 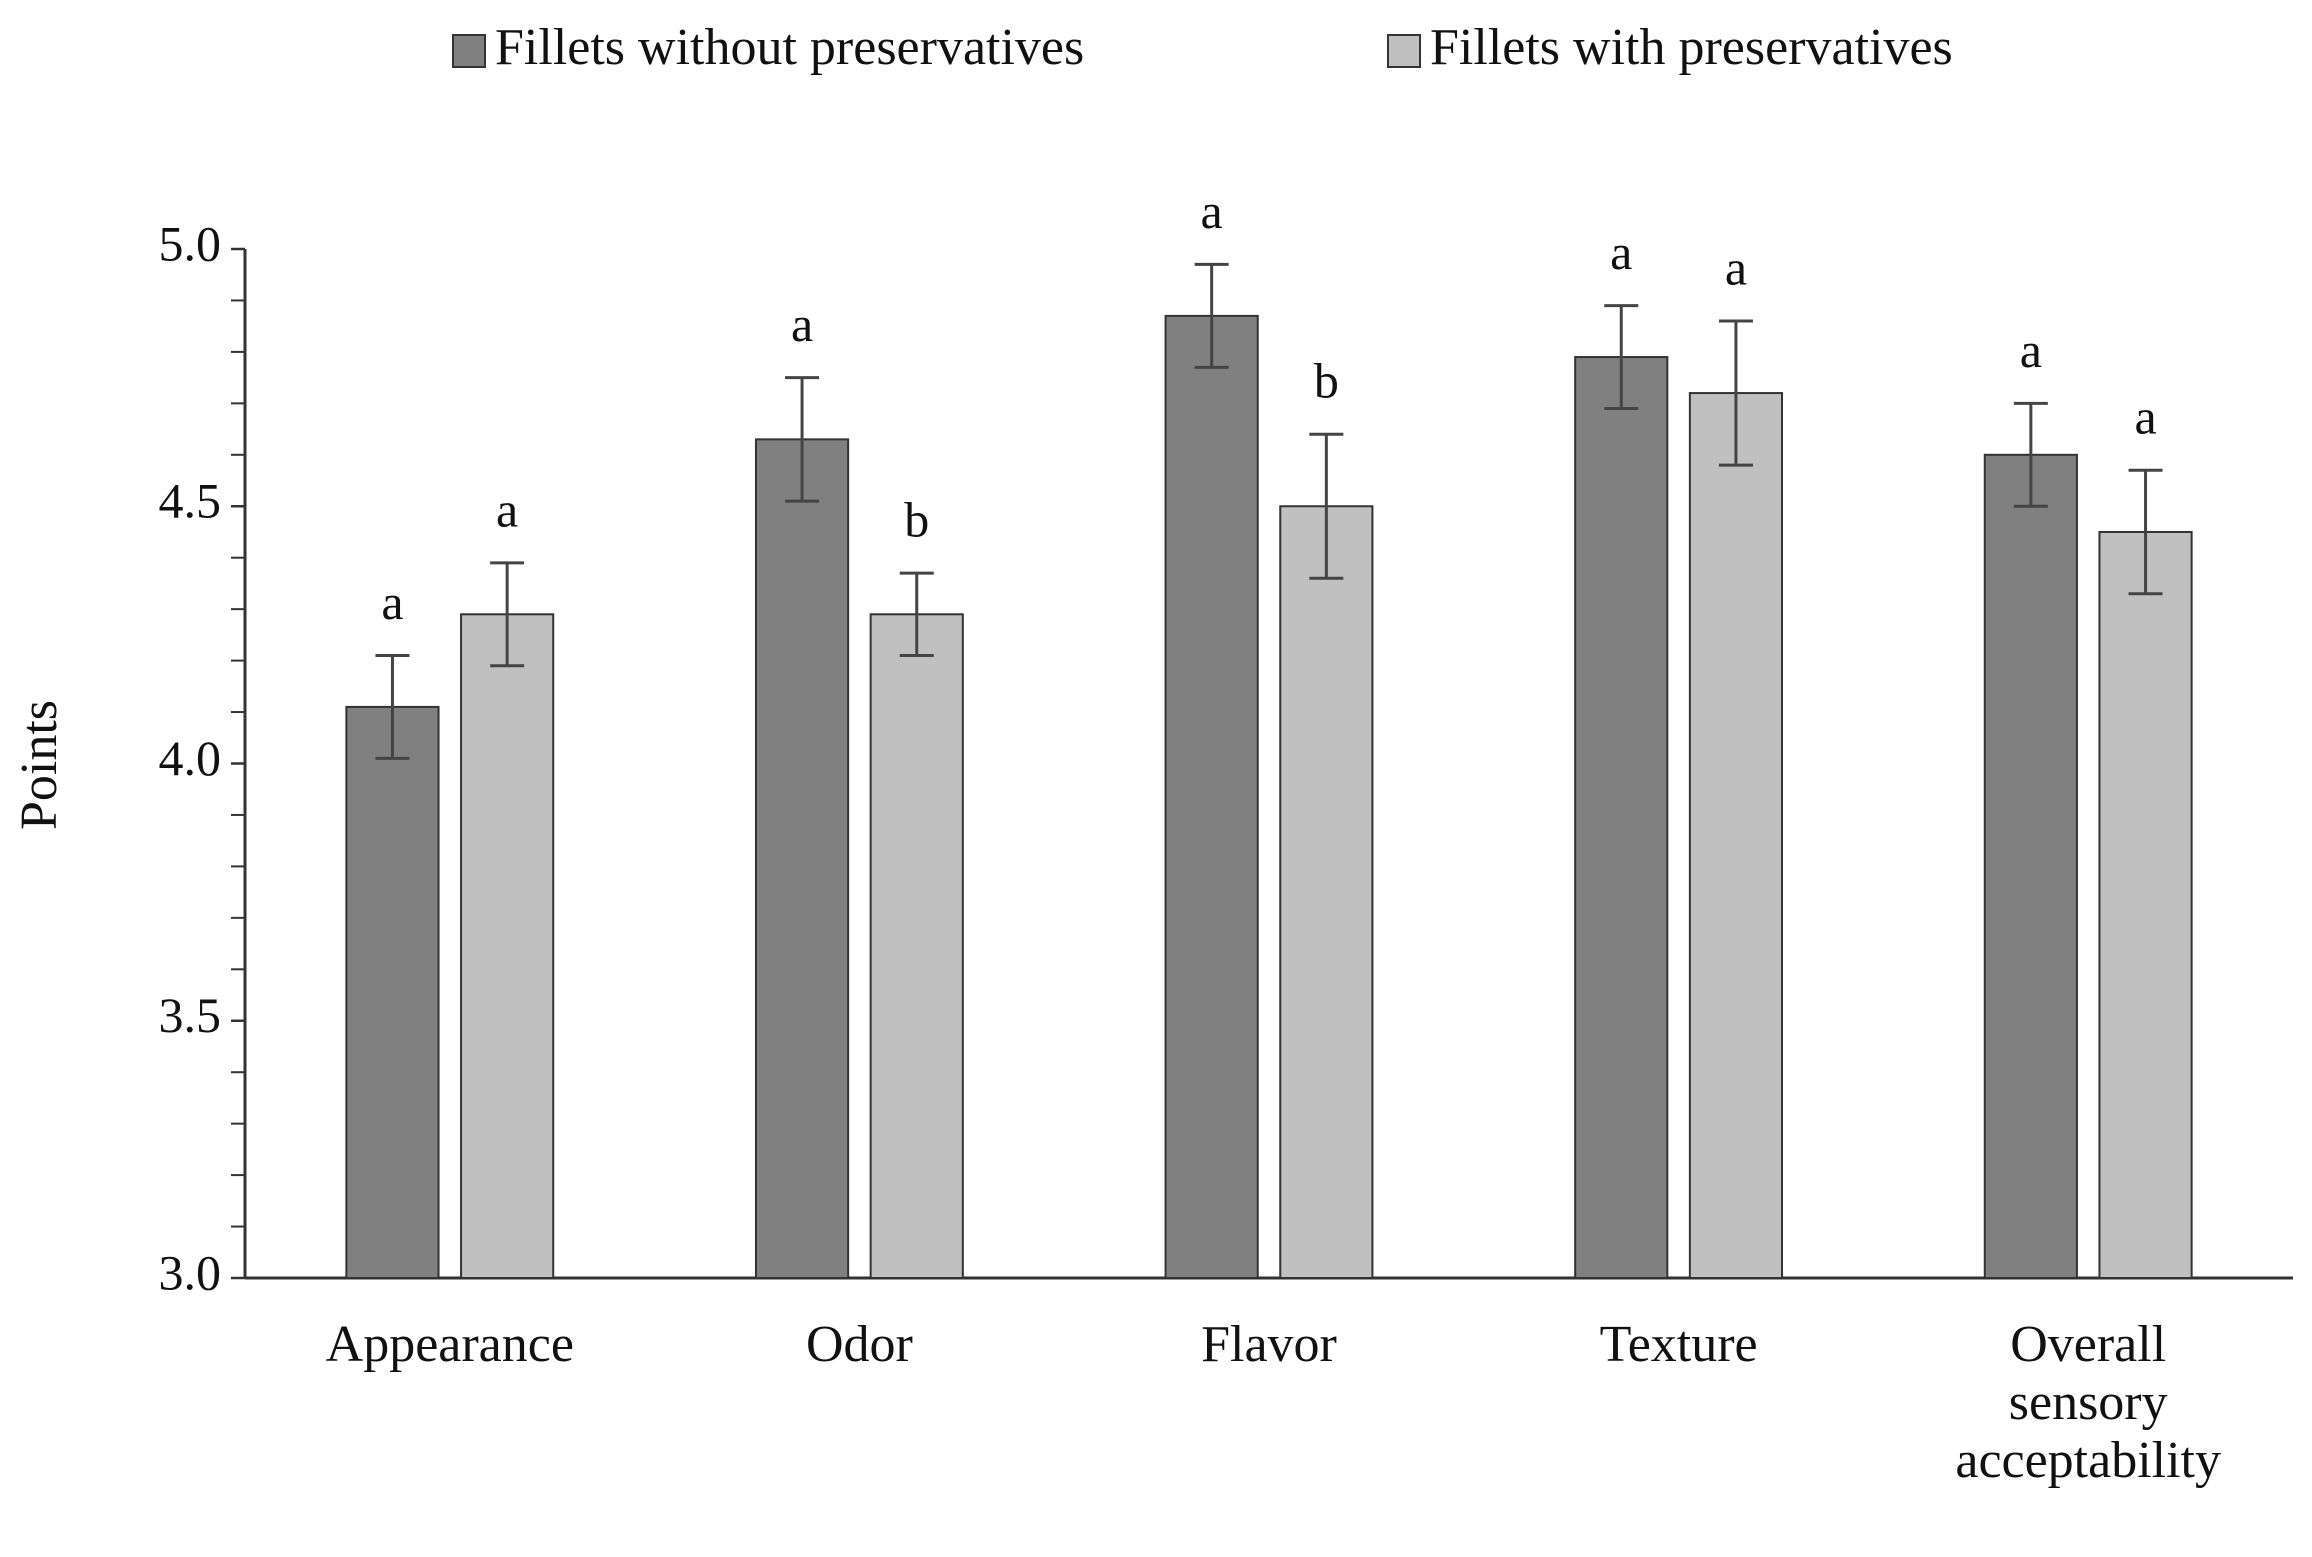 What do you see at coordinates (190, 501) in the screenshot?
I see `y-tick-label: 4.5` at bounding box center [190, 501].